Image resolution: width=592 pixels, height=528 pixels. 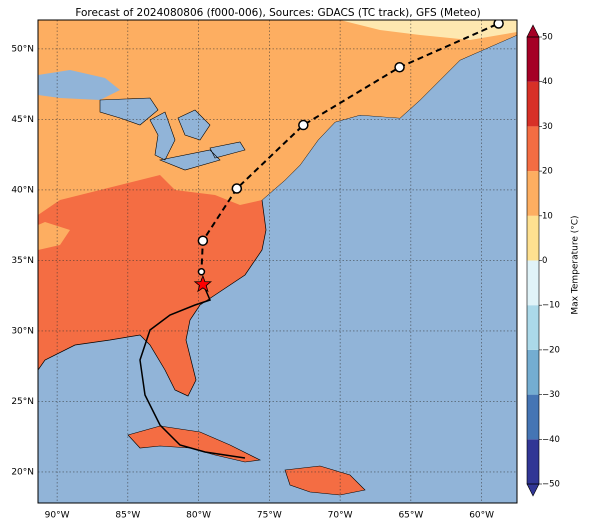 I want to click on colorbar-tick-label: 30, so click(x=547, y=127).